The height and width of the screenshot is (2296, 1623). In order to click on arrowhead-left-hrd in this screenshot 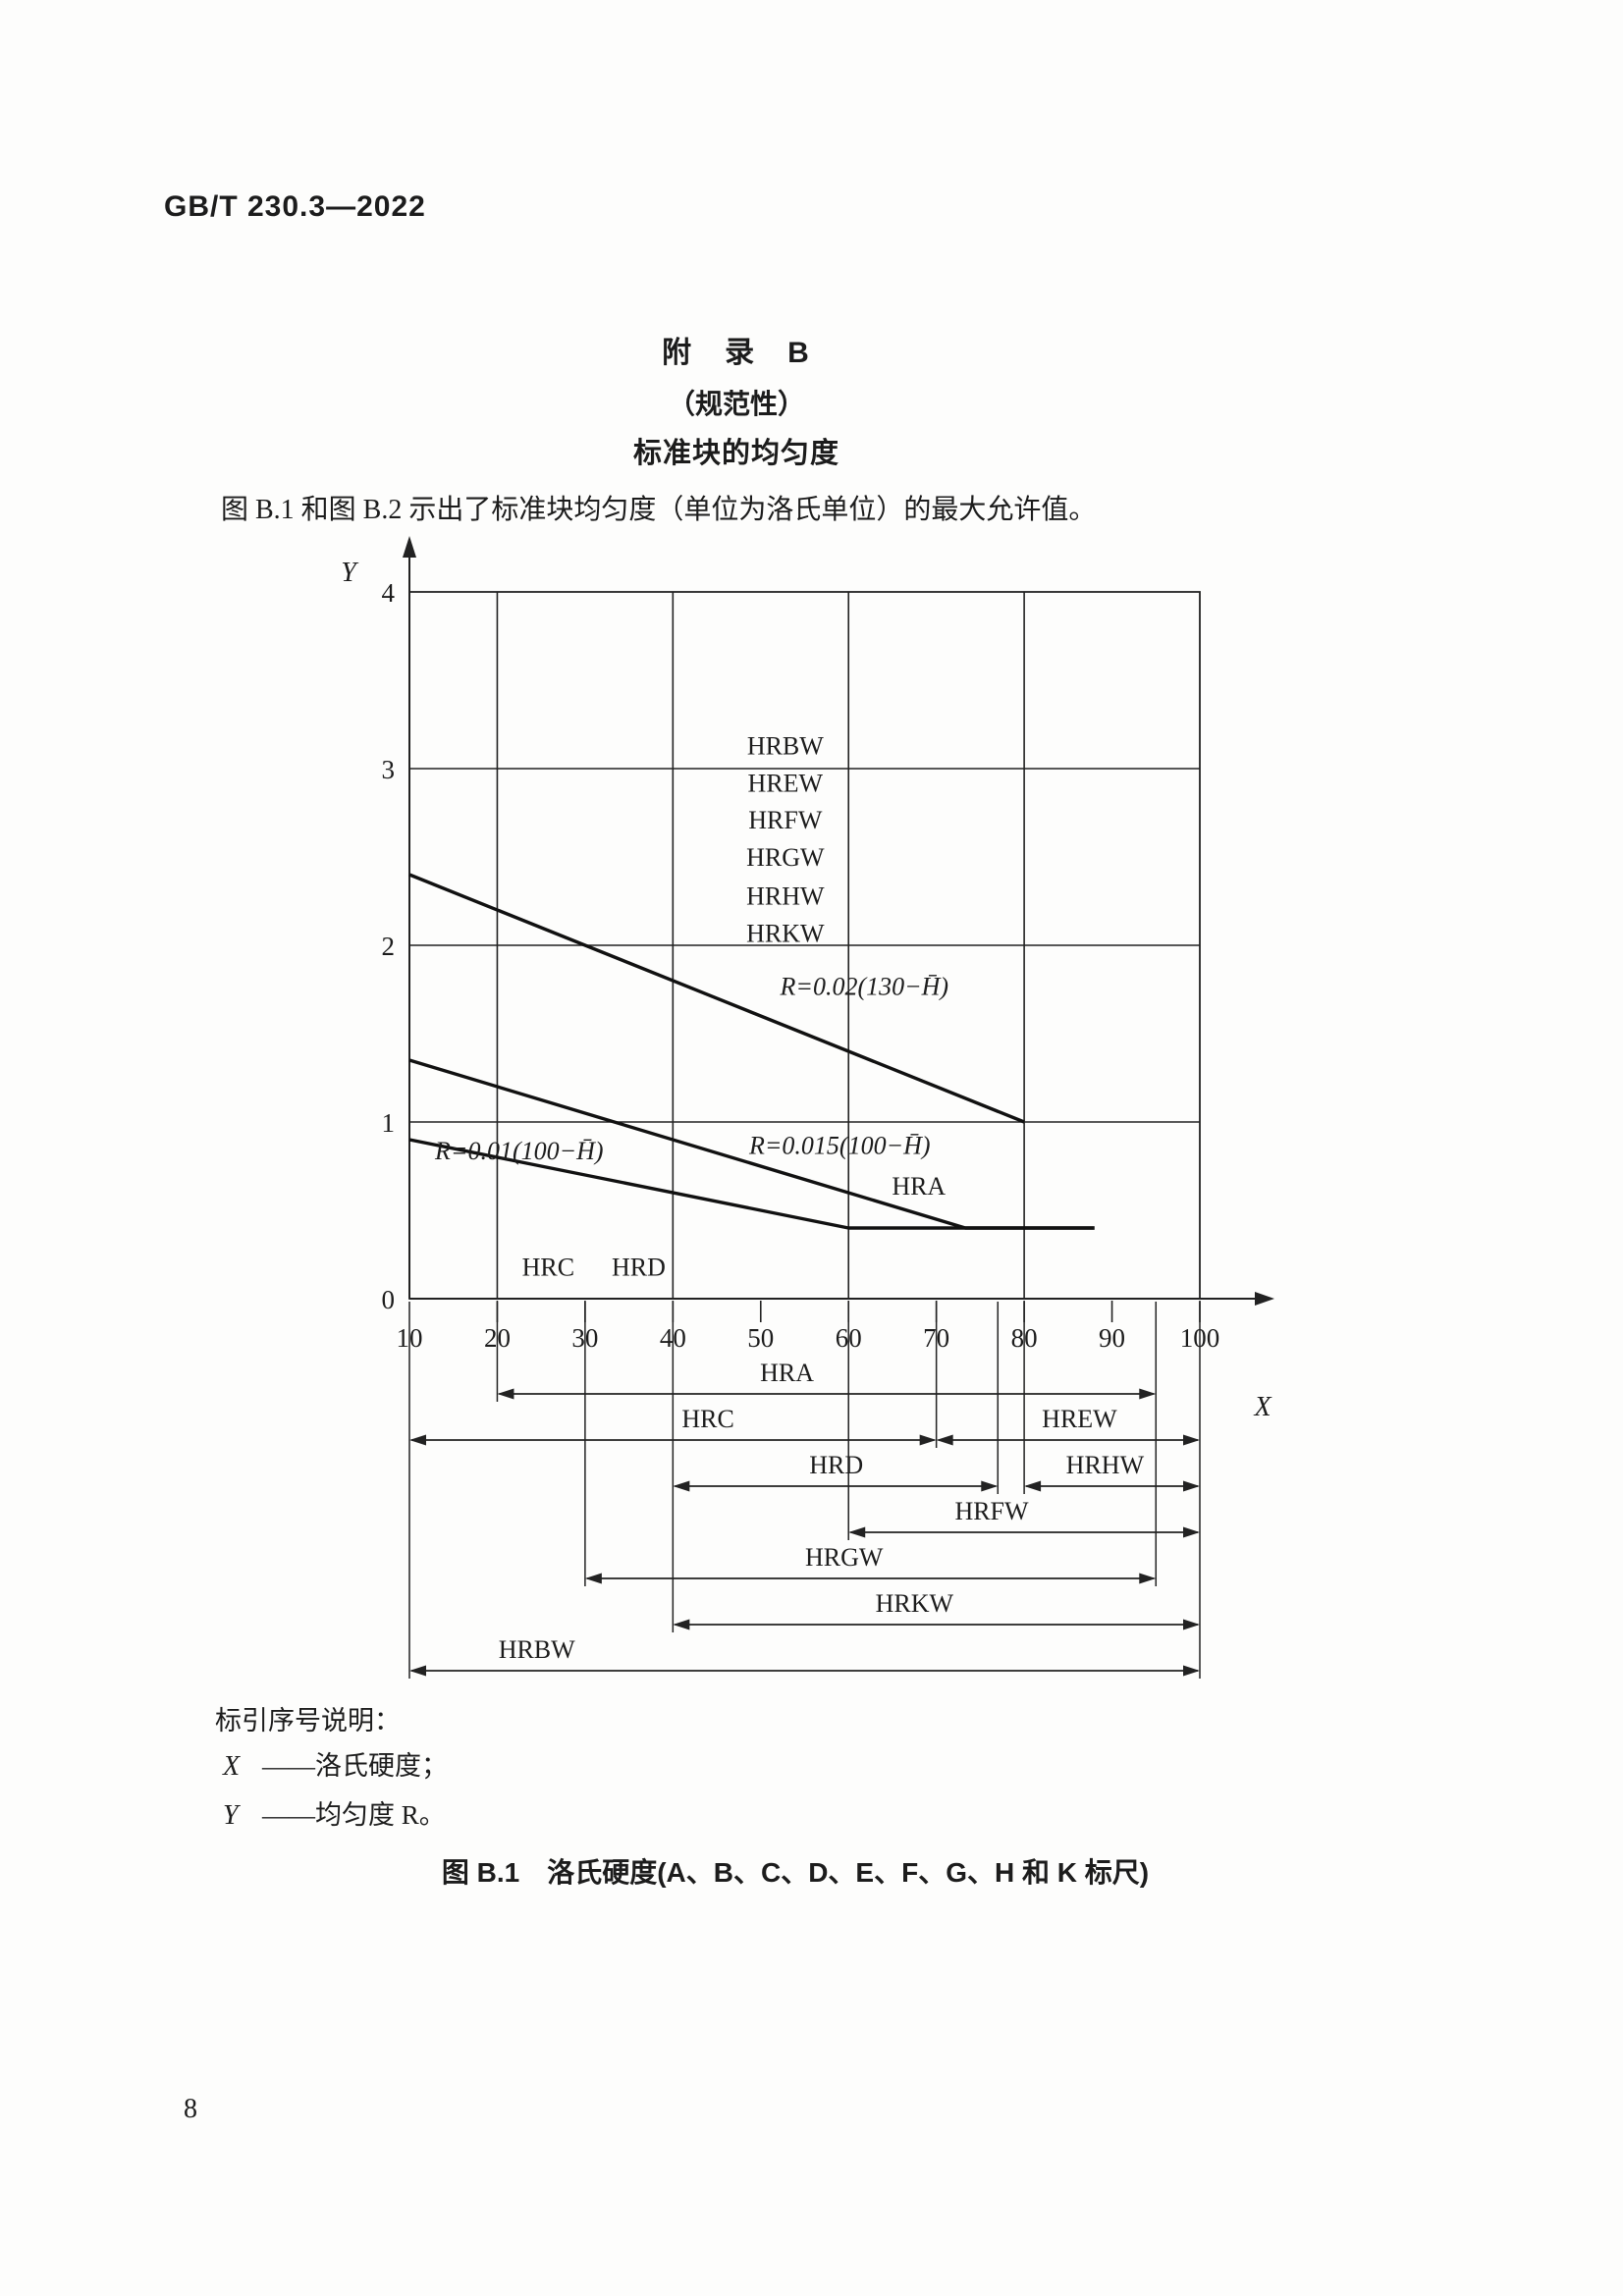, I will do `click(681, 1486)`.